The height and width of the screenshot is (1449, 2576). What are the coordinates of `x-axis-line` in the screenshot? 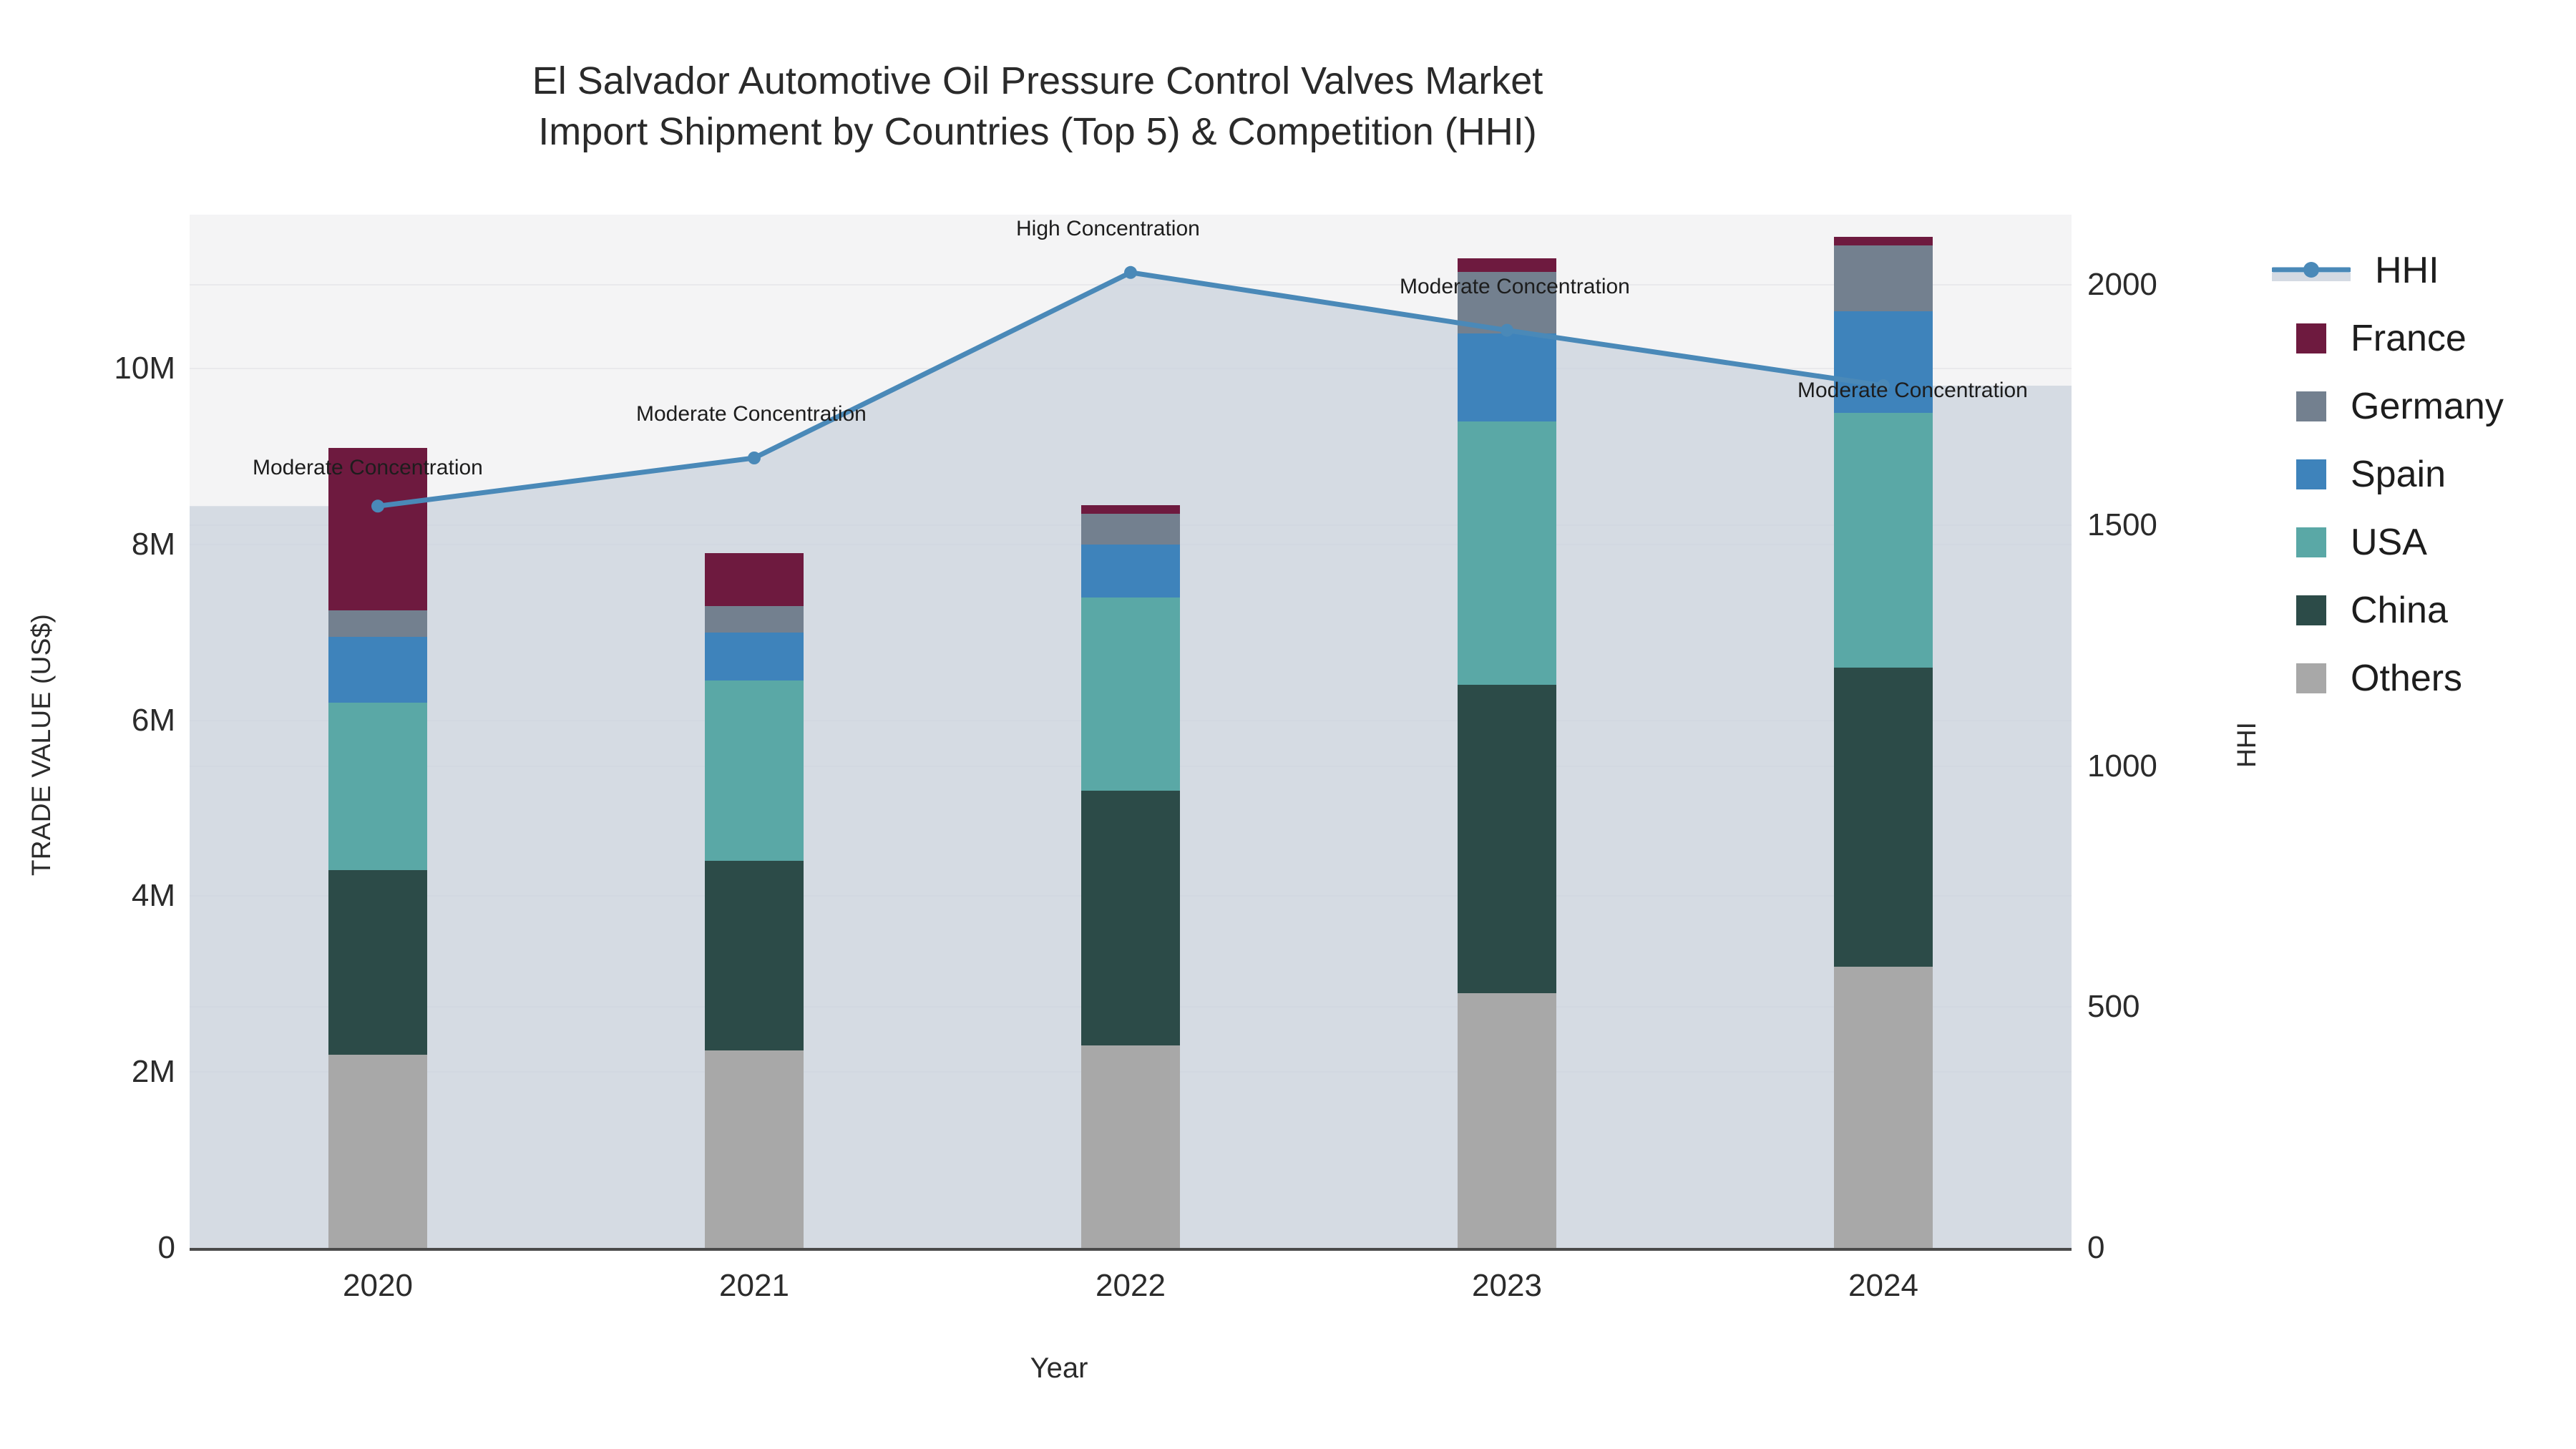 It's located at (1131, 1249).